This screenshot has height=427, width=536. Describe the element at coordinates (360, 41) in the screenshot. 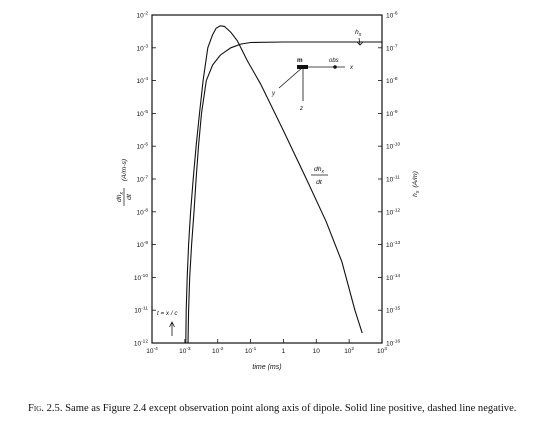

I see `field-label-pointer` at that location.